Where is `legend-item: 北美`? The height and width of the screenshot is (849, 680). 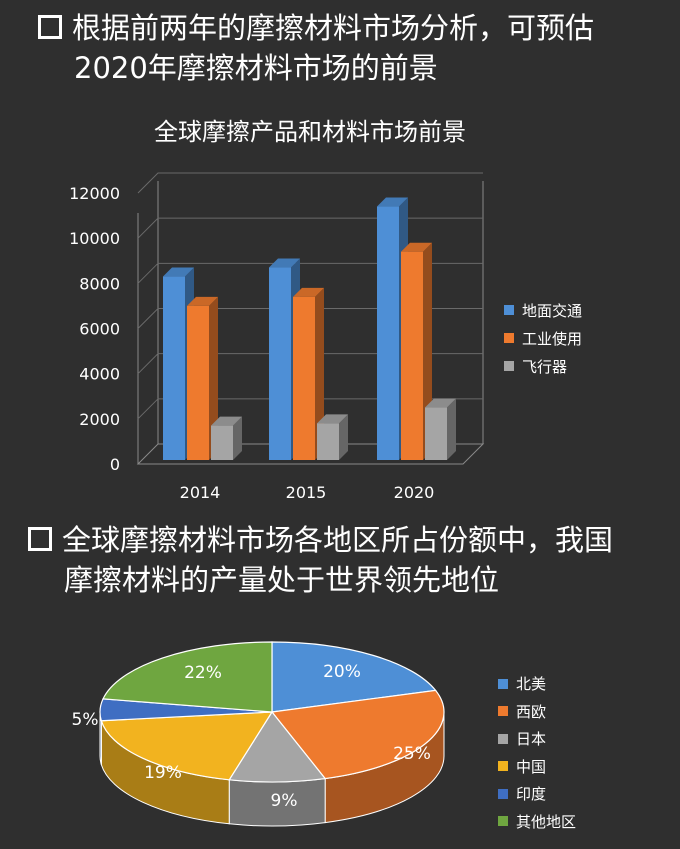 legend-item: 北美 is located at coordinates (537, 684).